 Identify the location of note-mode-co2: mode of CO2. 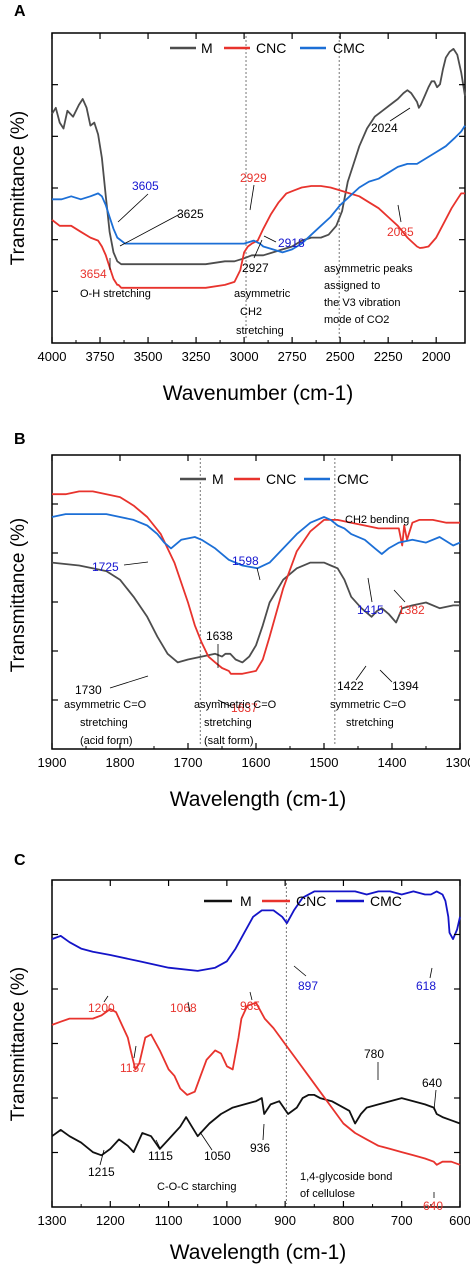
(356, 320).